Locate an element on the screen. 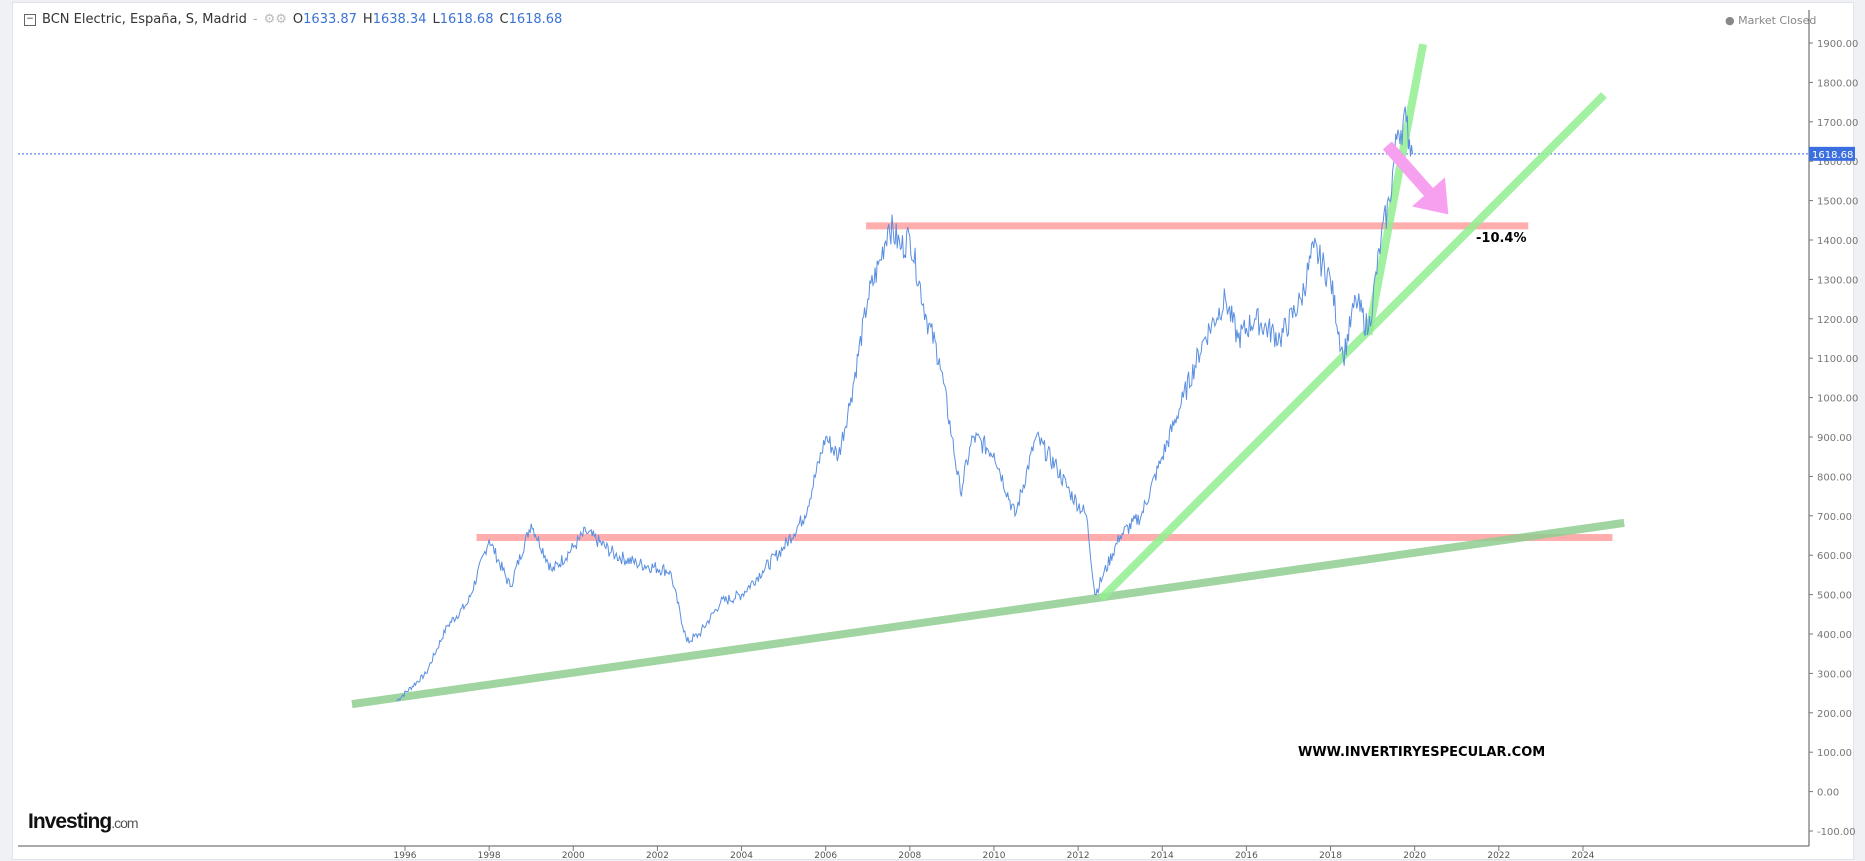 The image size is (1865, 861). y-tick-label: 500.00 is located at coordinates (1834, 596).